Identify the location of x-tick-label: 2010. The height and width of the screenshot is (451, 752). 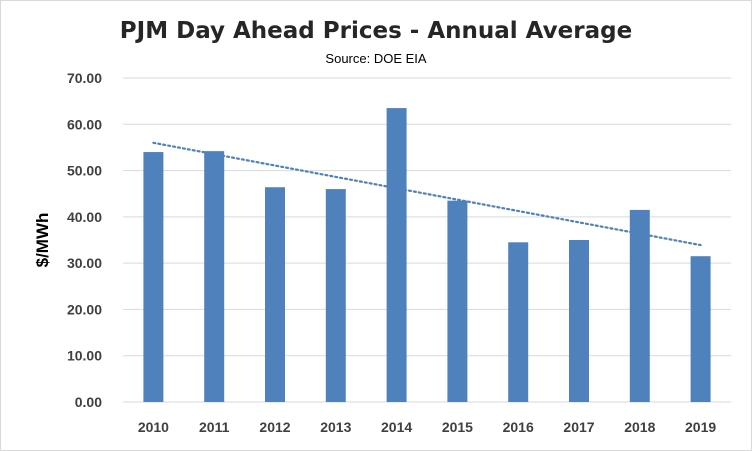
(153, 427).